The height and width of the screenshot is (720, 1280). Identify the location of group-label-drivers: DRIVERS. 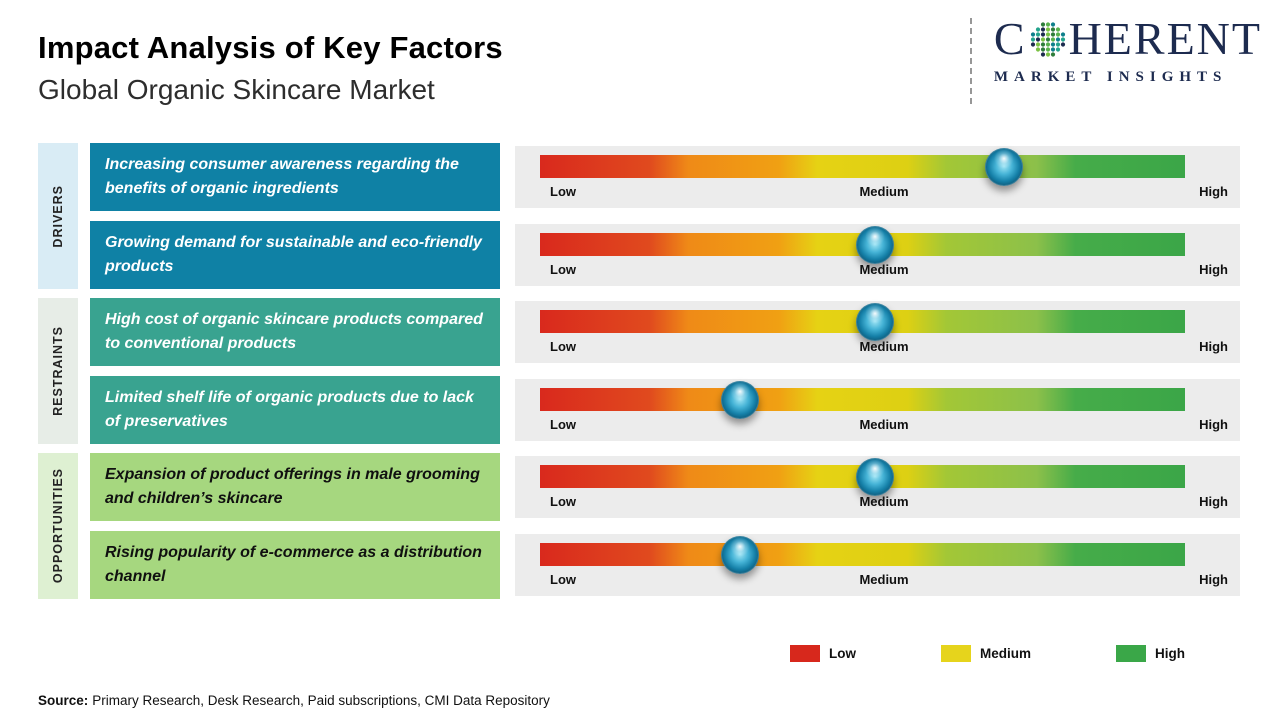
(58, 216).